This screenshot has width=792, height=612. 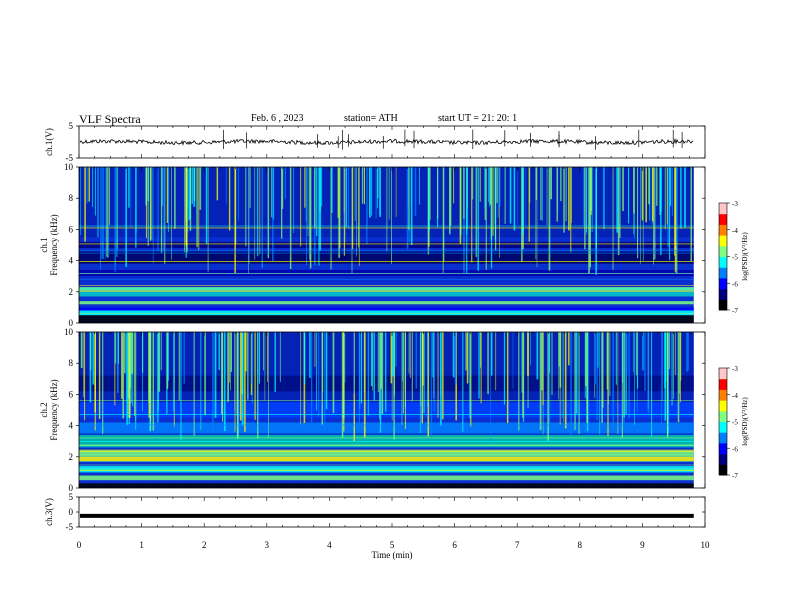 What do you see at coordinates (517, 545) in the screenshot?
I see `x-tick-label: 7` at bounding box center [517, 545].